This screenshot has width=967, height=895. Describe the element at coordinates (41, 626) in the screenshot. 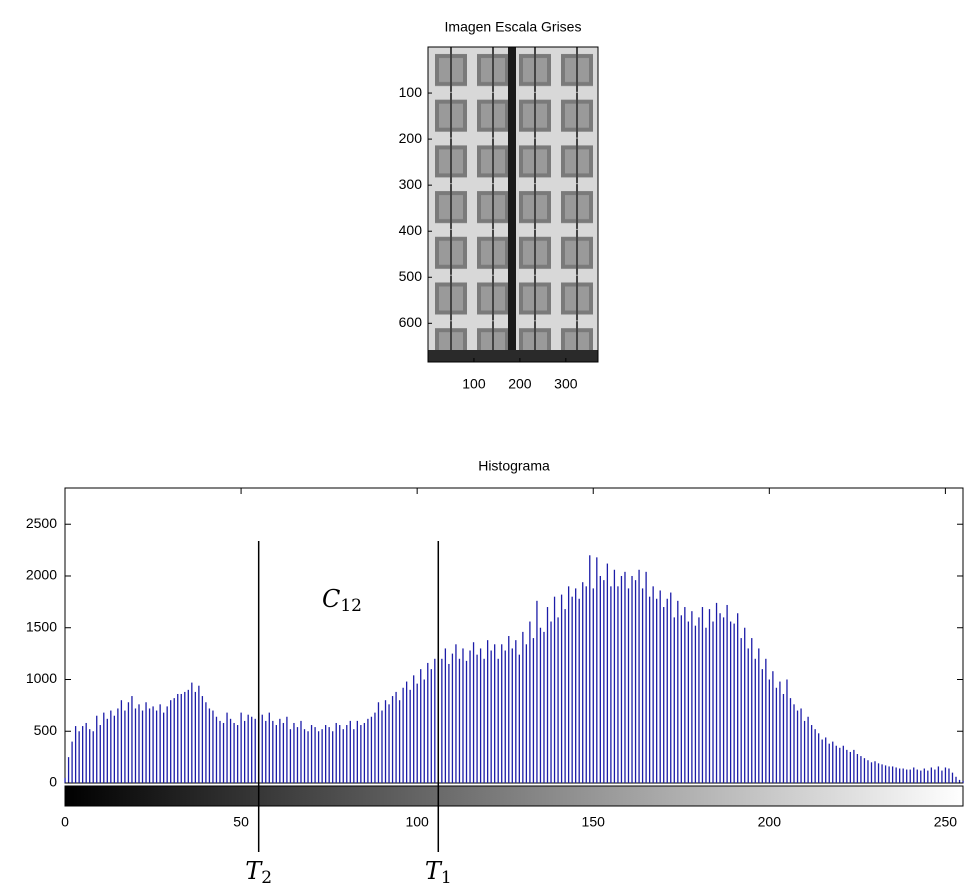

I see `y-tick-label: 1500` at that location.